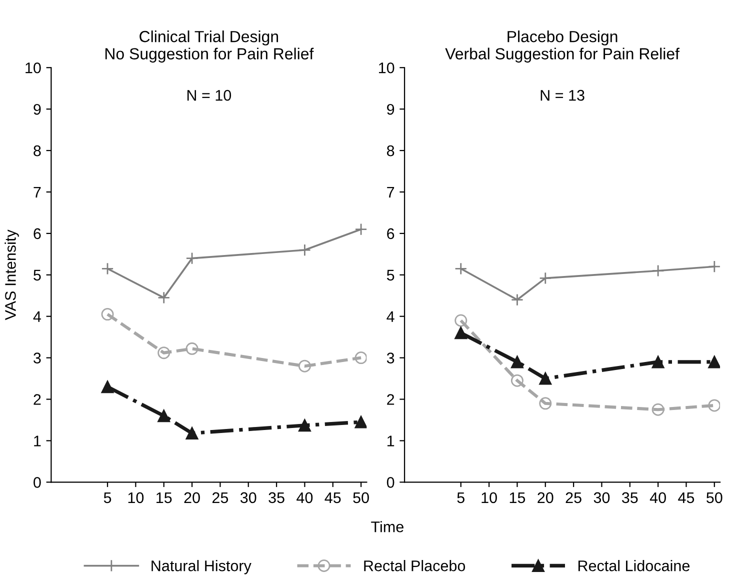 The height and width of the screenshot is (588, 731). I want to click on y-axis-title: VAS Intensity, so click(11, 275).